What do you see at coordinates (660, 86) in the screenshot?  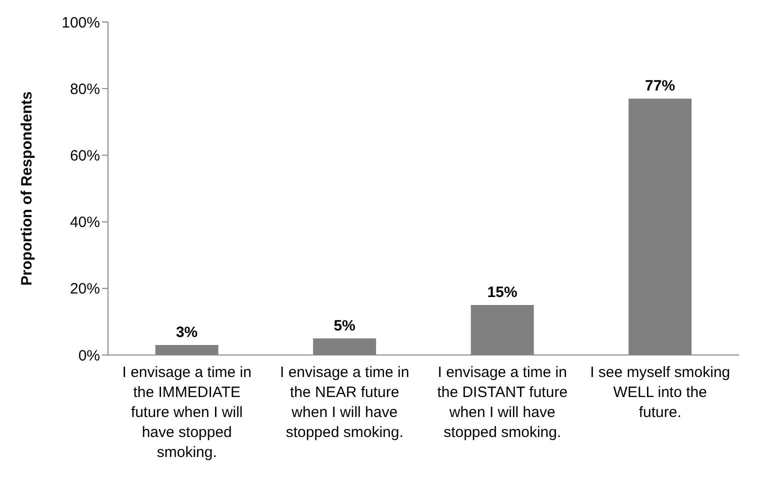 I see `data-label: 77%` at bounding box center [660, 86].